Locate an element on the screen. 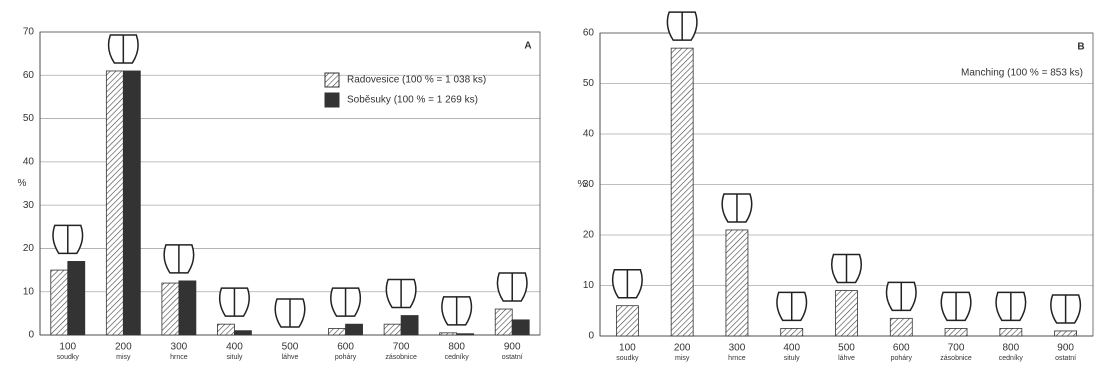 Image resolution: width=1097 pixels, height=372 pixels. x-tick-label: 700 is located at coordinates (956, 348).